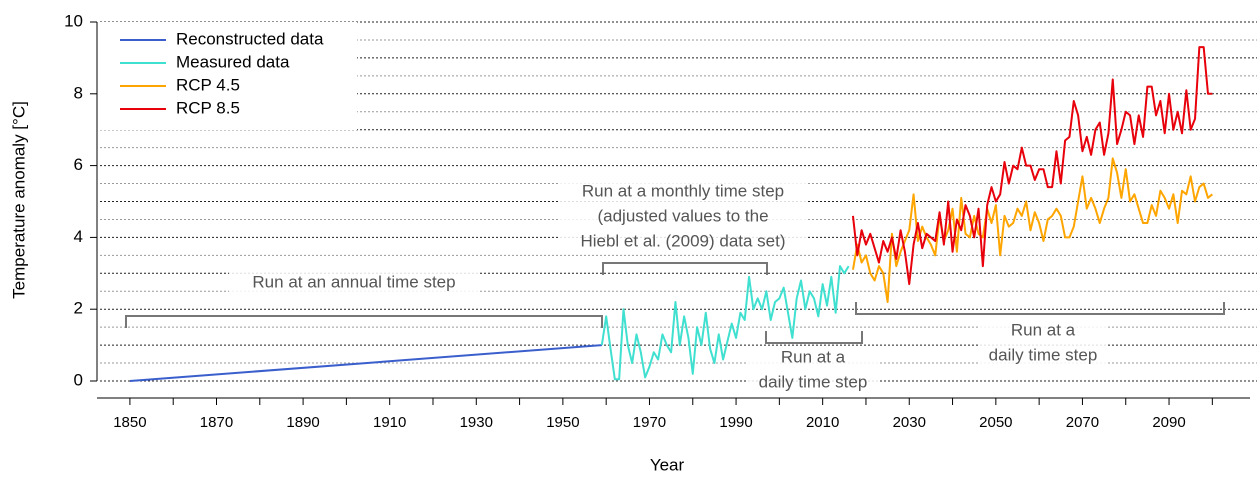 The height and width of the screenshot is (484, 1257). I want to click on legend-label: Reconstructed data, so click(250, 38).